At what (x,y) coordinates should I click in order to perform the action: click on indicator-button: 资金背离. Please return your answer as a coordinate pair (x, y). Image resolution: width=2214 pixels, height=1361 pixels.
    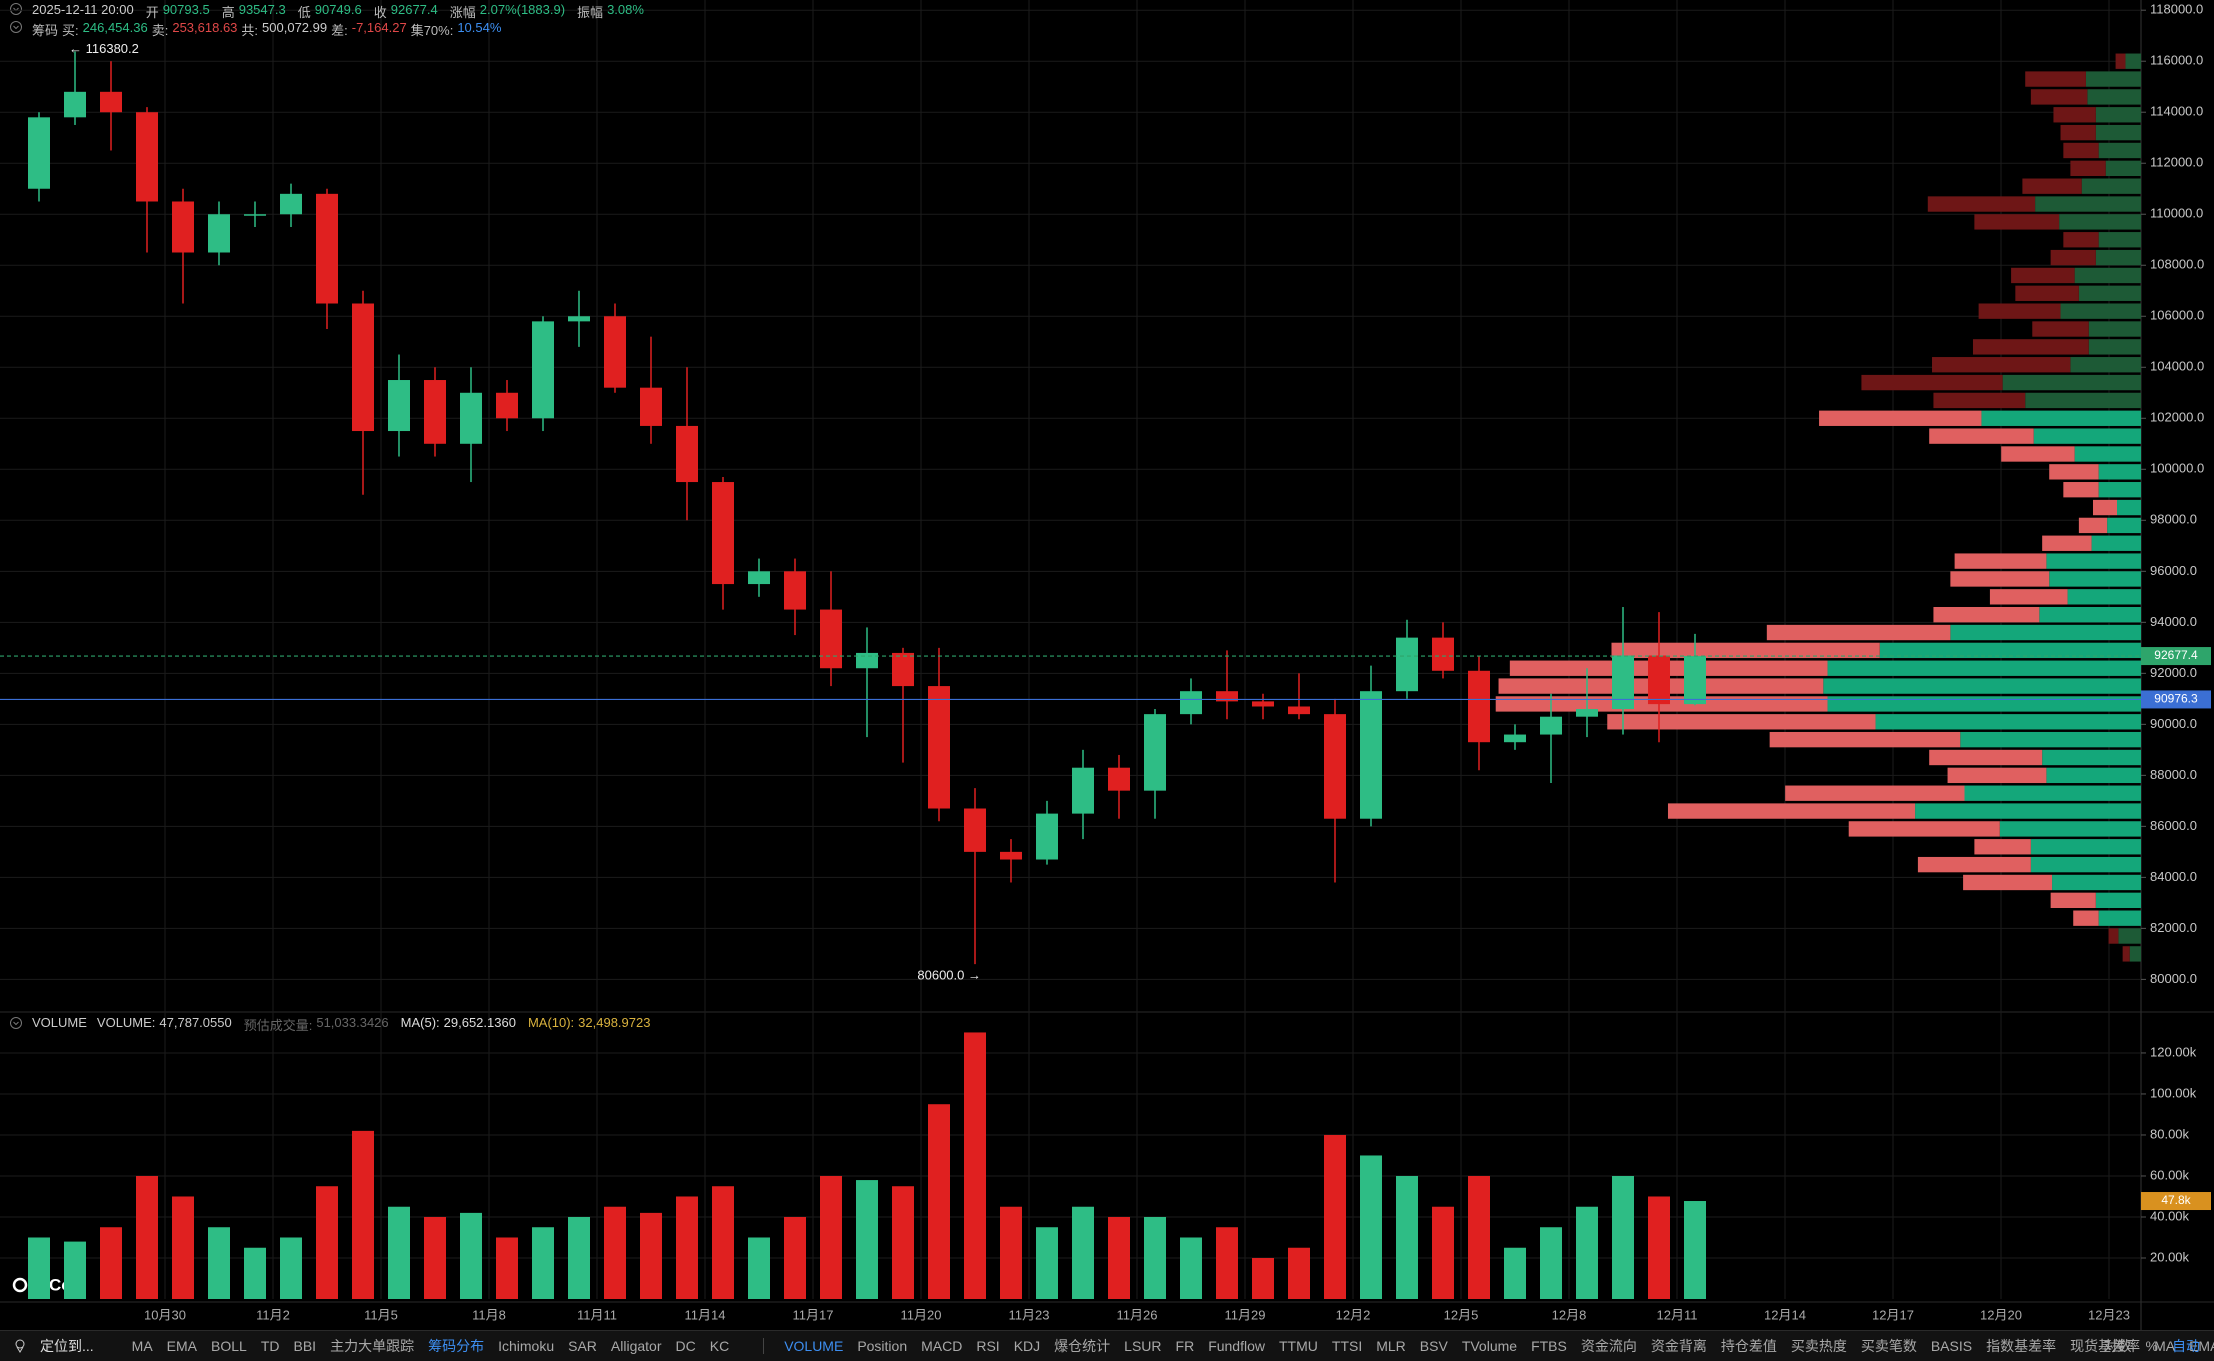
    Looking at the image, I should click on (1678, 1346).